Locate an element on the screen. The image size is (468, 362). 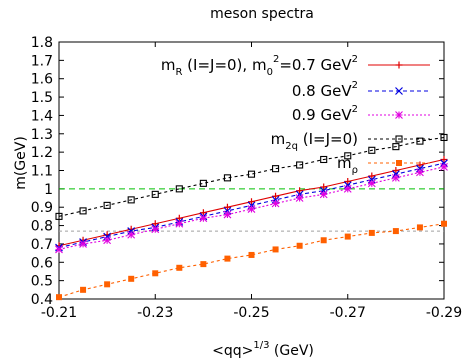
legend-label-subscript: R is located at coordinates (178, 72).